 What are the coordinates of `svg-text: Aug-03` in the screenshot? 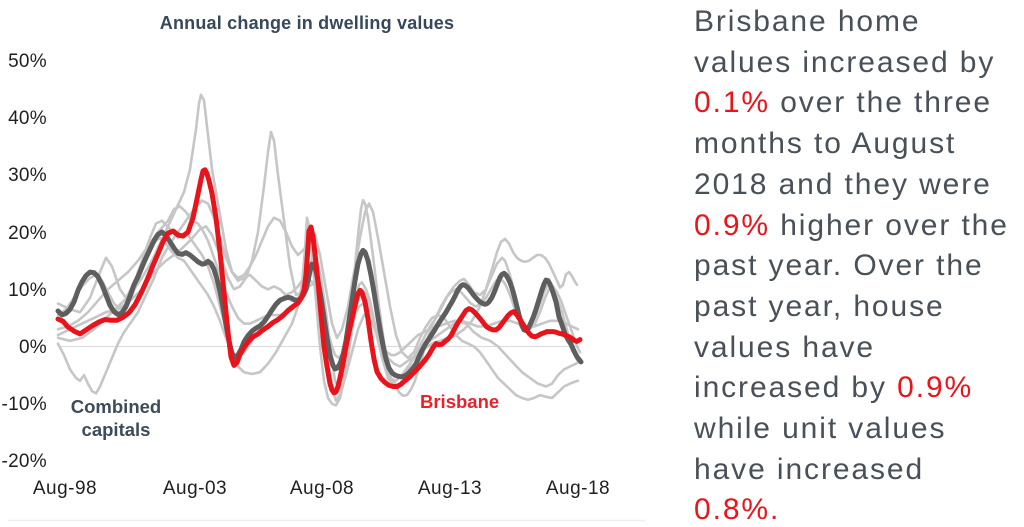 It's located at (195, 488).